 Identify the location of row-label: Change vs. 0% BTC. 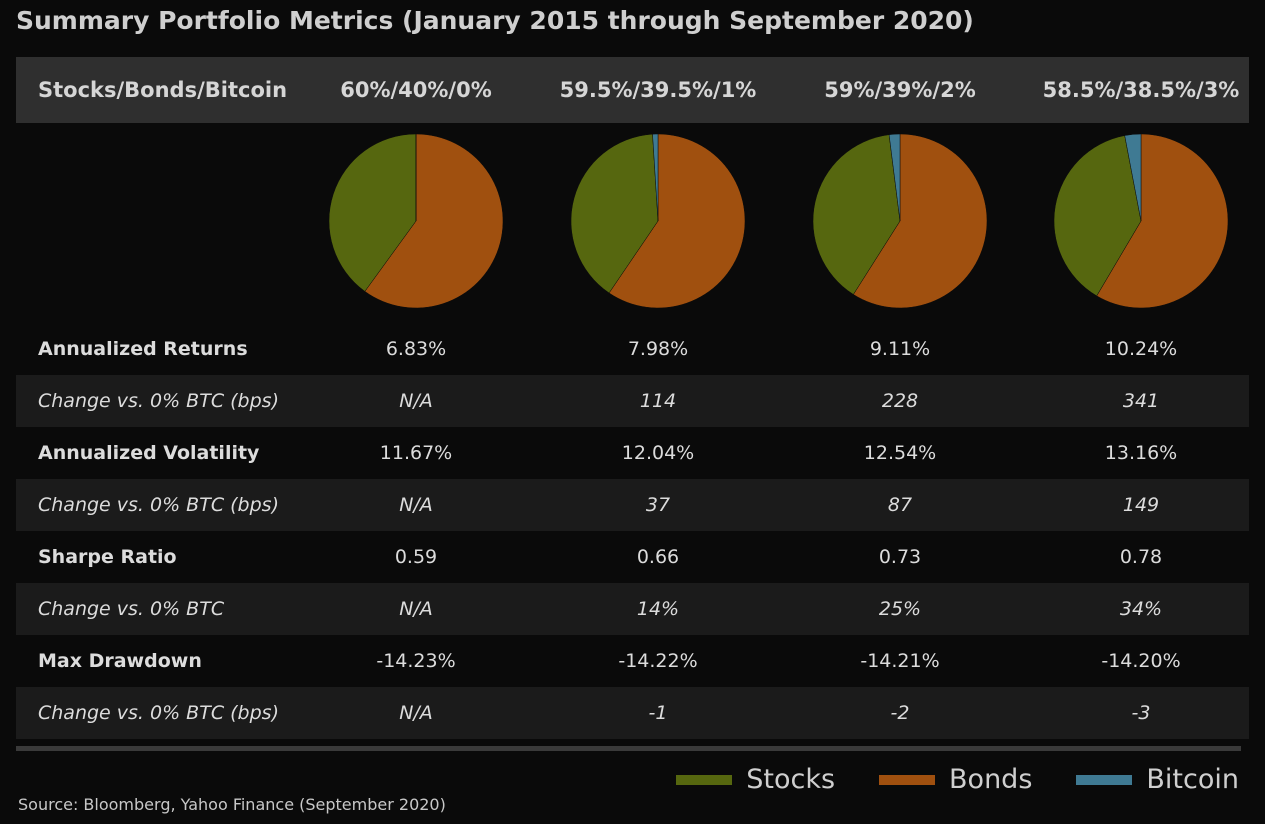
(131, 609).